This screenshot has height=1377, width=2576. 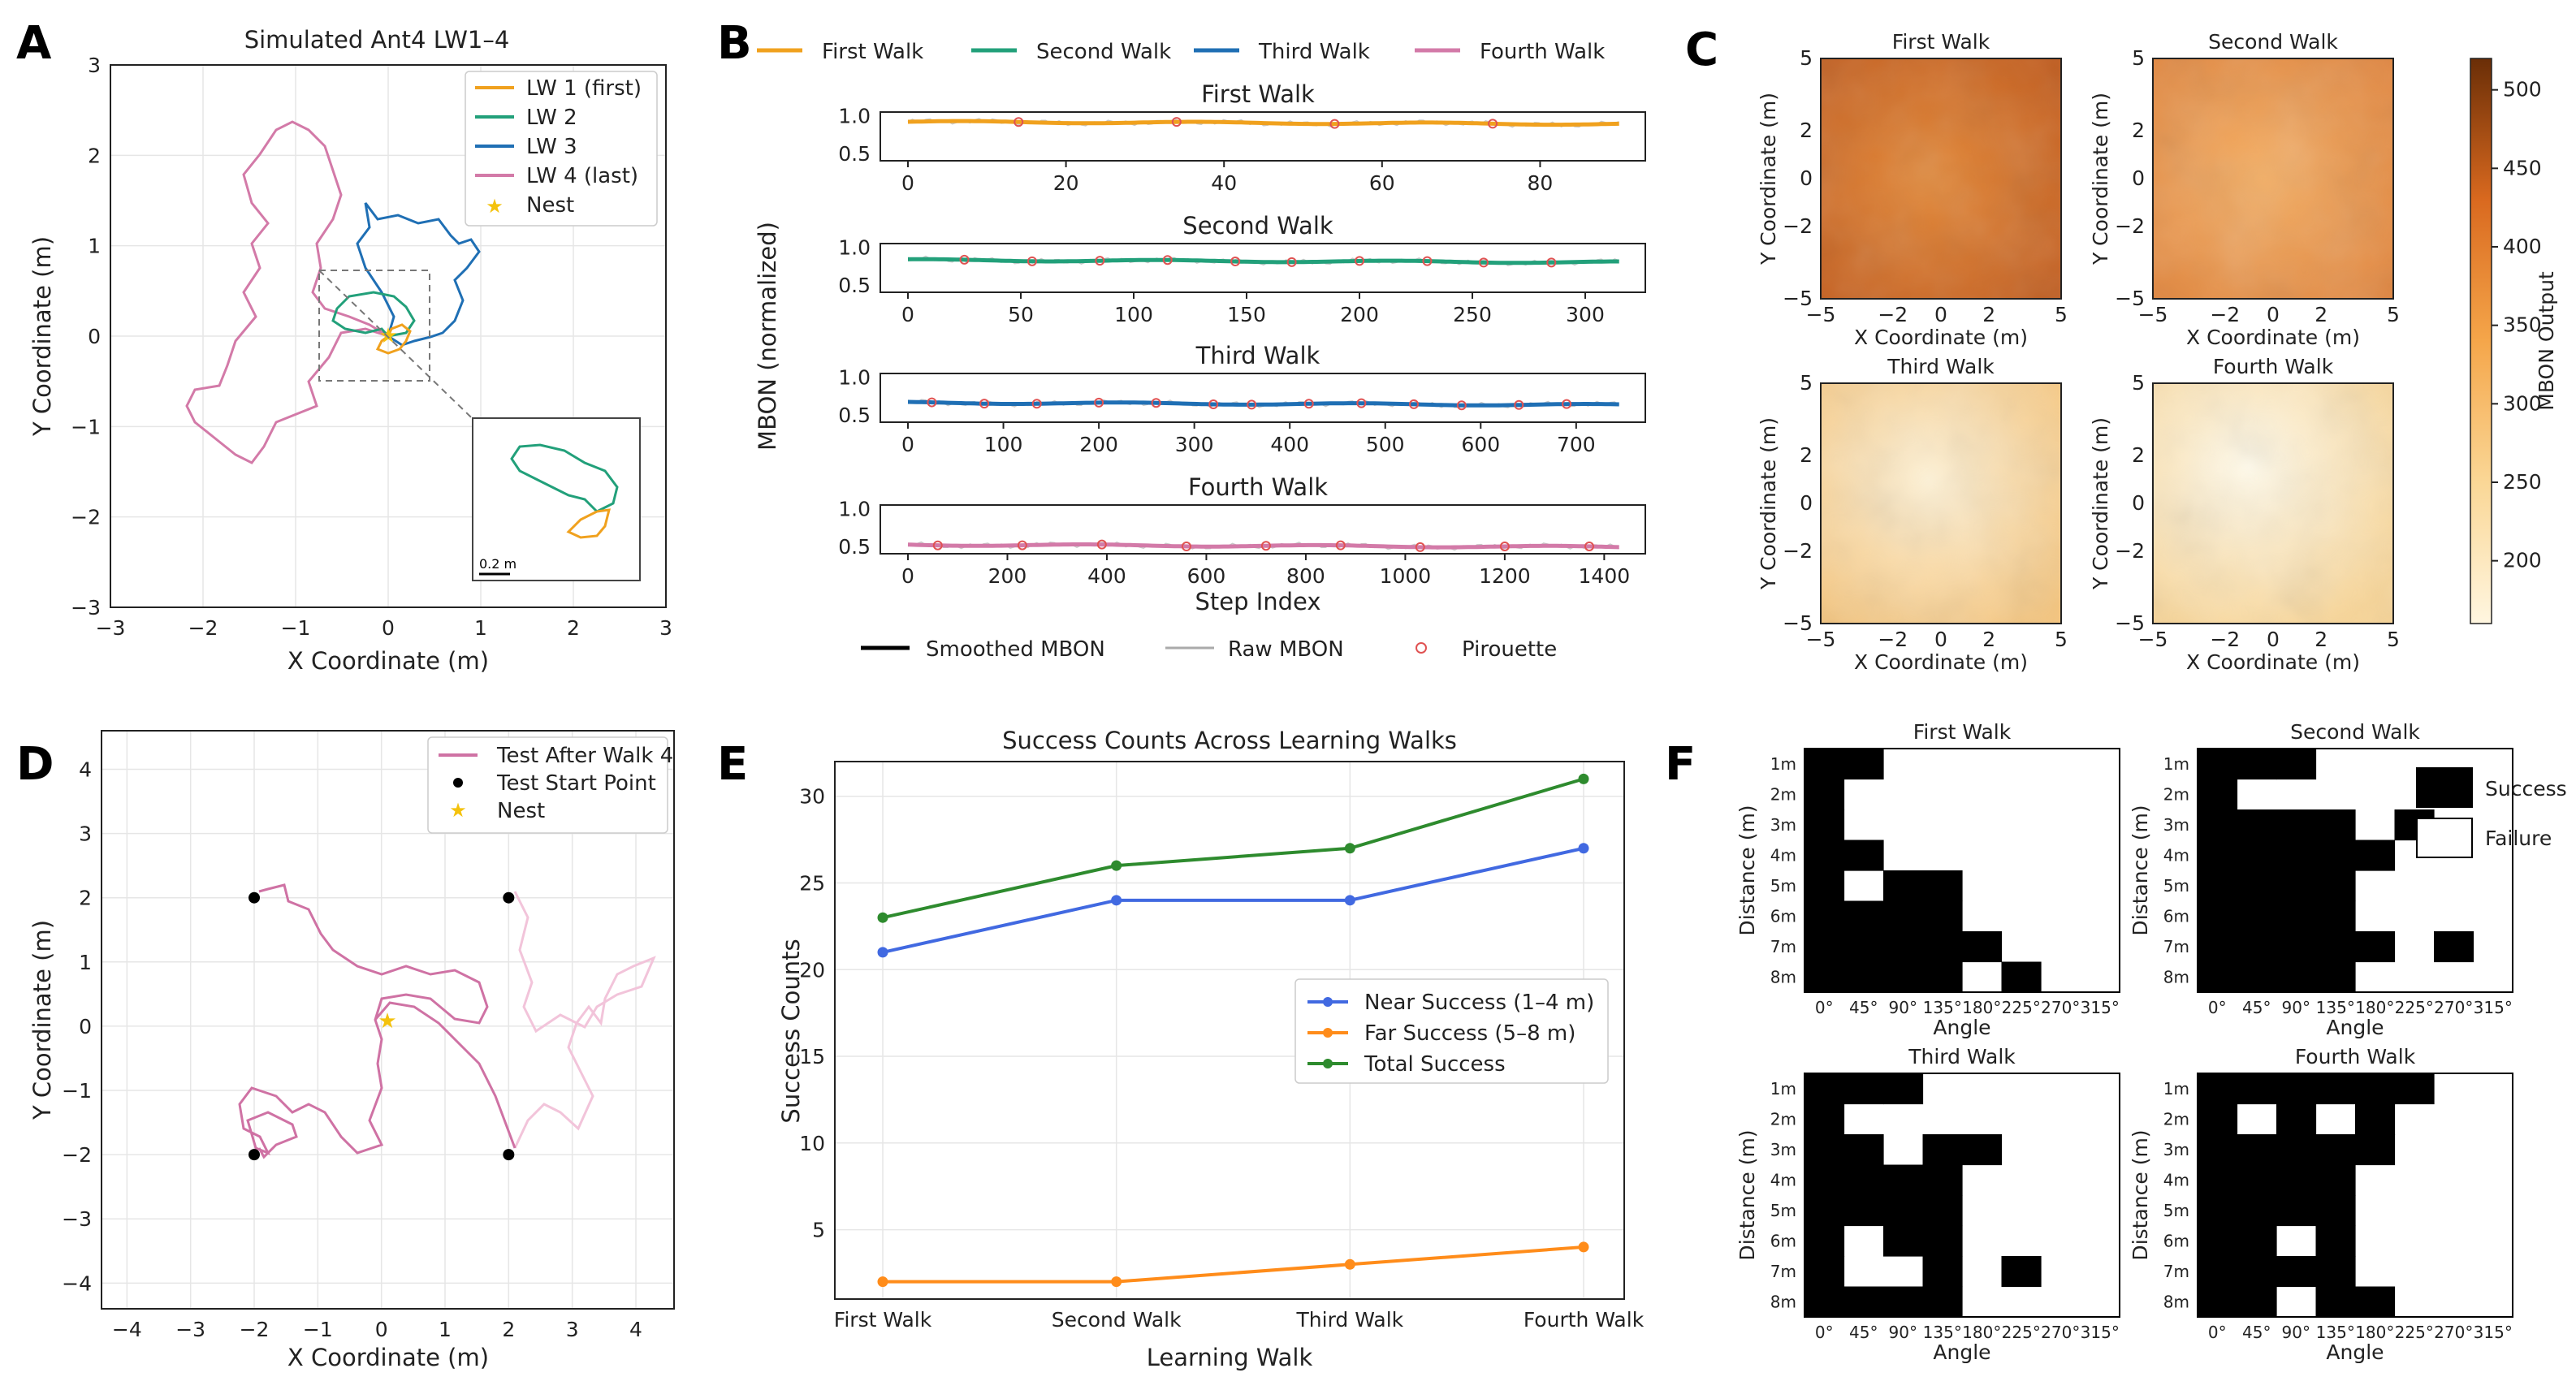 What do you see at coordinates (548, 785) in the screenshot?
I see `panel-d-legend` at bounding box center [548, 785].